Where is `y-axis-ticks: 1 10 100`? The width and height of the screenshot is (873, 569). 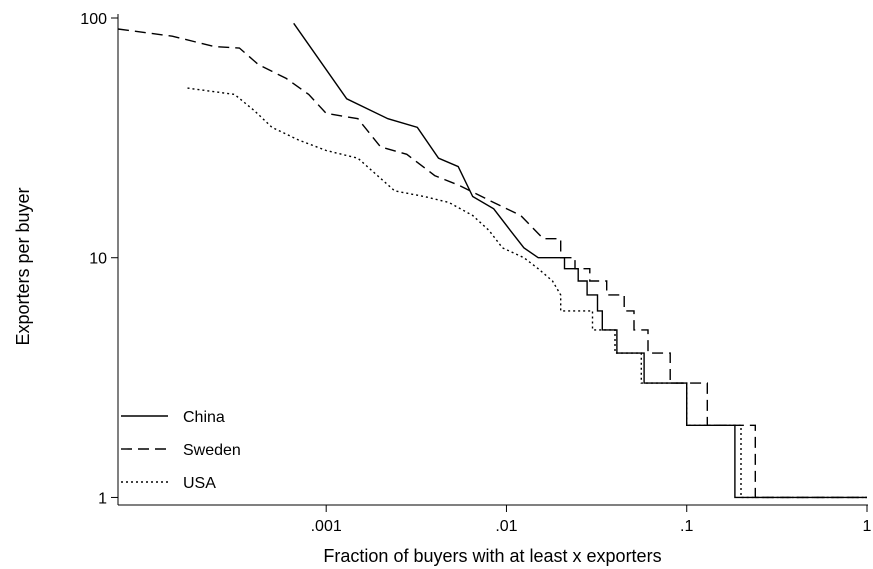 y-axis-ticks: 1 10 100 is located at coordinates (99, 259).